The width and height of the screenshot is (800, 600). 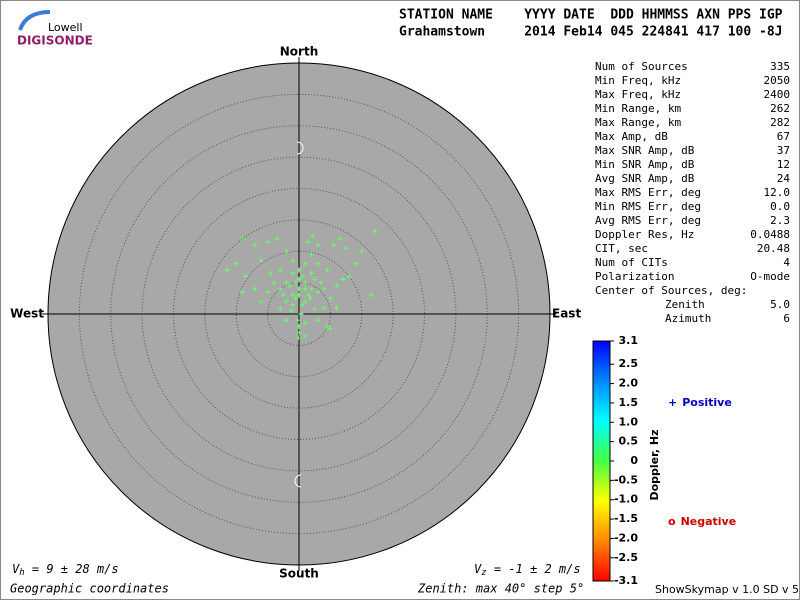 What do you see at coordinates (631, 136) in the screenshot?
I see `stat-label: Max Amp, dB` at bounding box center [631, 136].